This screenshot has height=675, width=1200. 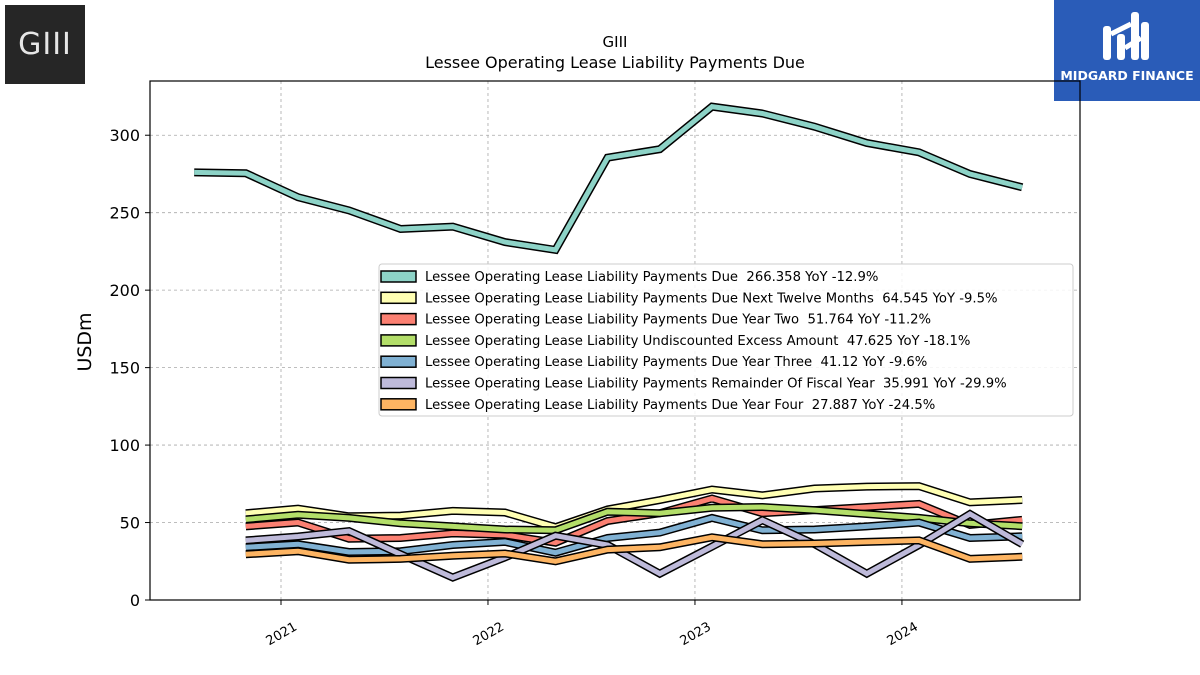 I want to click on y-tick-label: 250, so click(x=124, y=213).